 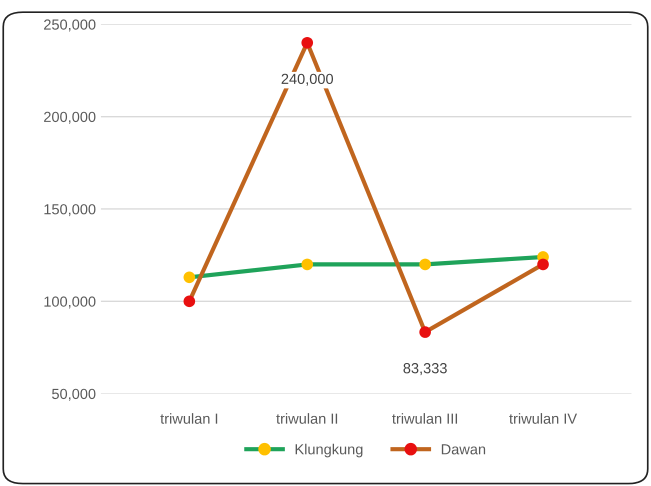 I want to click on x-tick-label: triwulan I, so click(x=189, y=418).